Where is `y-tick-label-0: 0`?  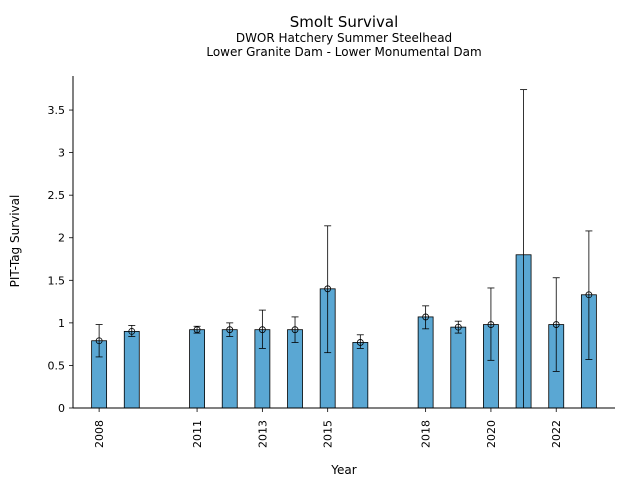
y-tick-label-0: 0 is located at coordinates (61, 408).